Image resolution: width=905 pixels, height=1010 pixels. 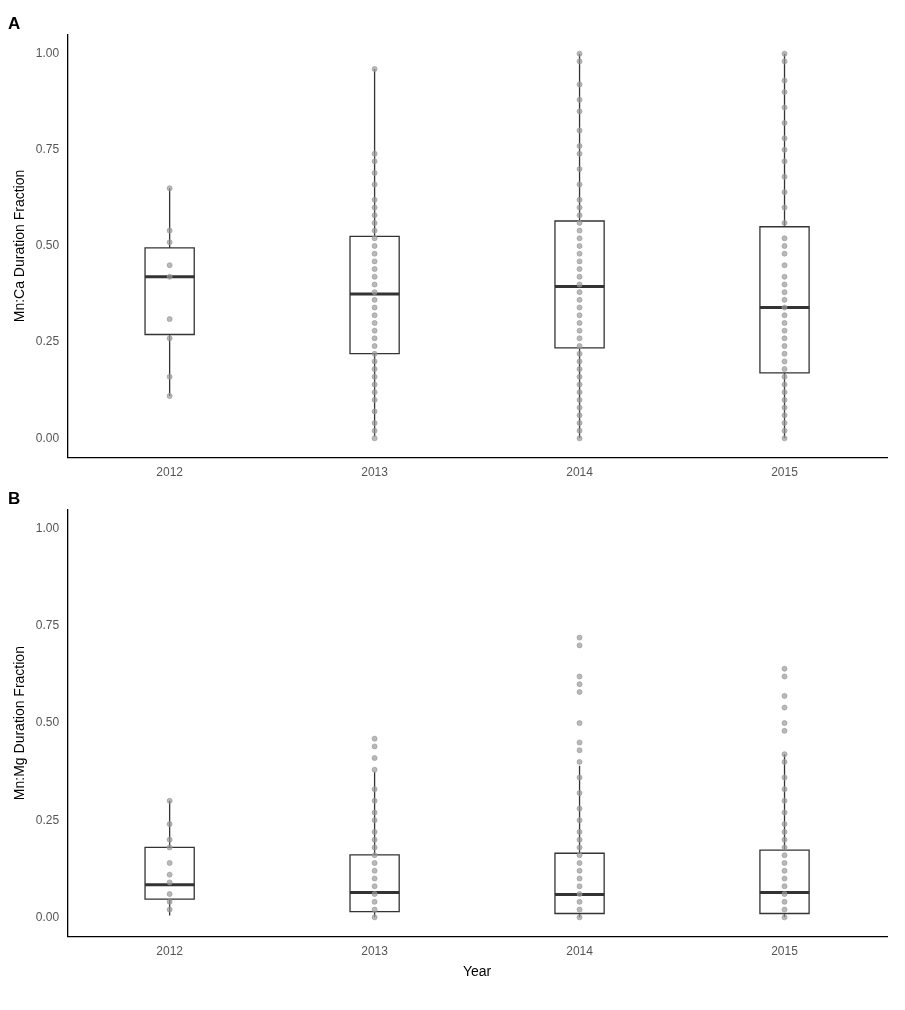 I want to click on y-axis-title: Mn:Ca Duration Fraction, so click(x=19, y=246).